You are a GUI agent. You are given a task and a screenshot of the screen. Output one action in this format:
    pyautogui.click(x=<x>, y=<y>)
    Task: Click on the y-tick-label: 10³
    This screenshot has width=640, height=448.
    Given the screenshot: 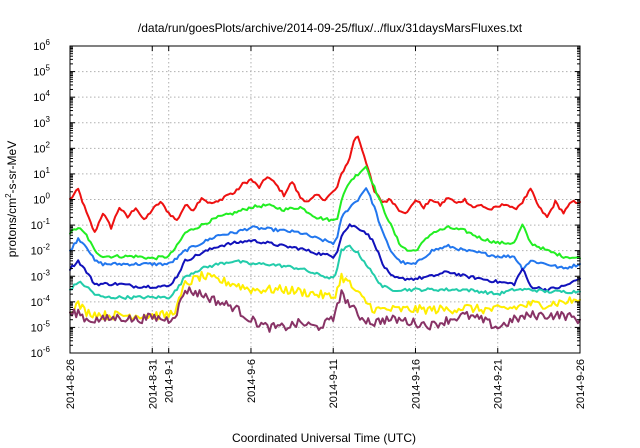 What is the action you would take?
    pyautogui.click(x=41, y=122)
    